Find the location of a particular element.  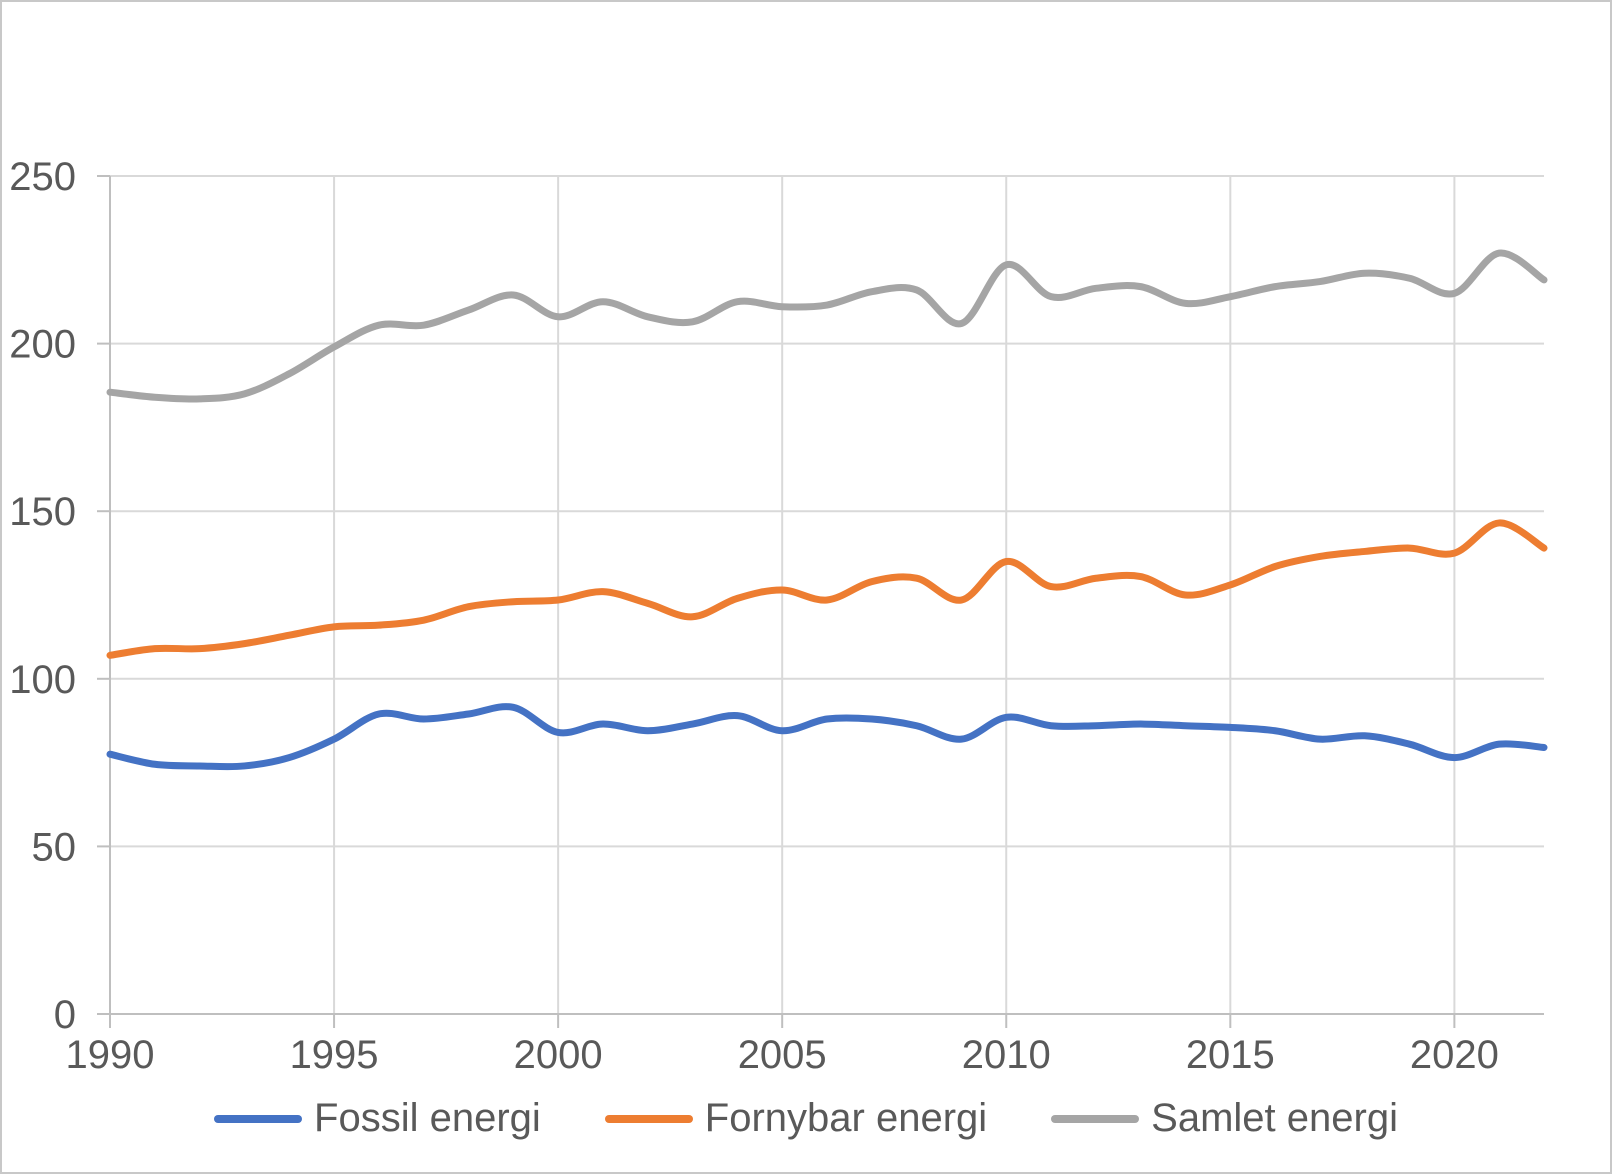

legend-swatch-fornybar-energi is located at coordinates (648, 1118).